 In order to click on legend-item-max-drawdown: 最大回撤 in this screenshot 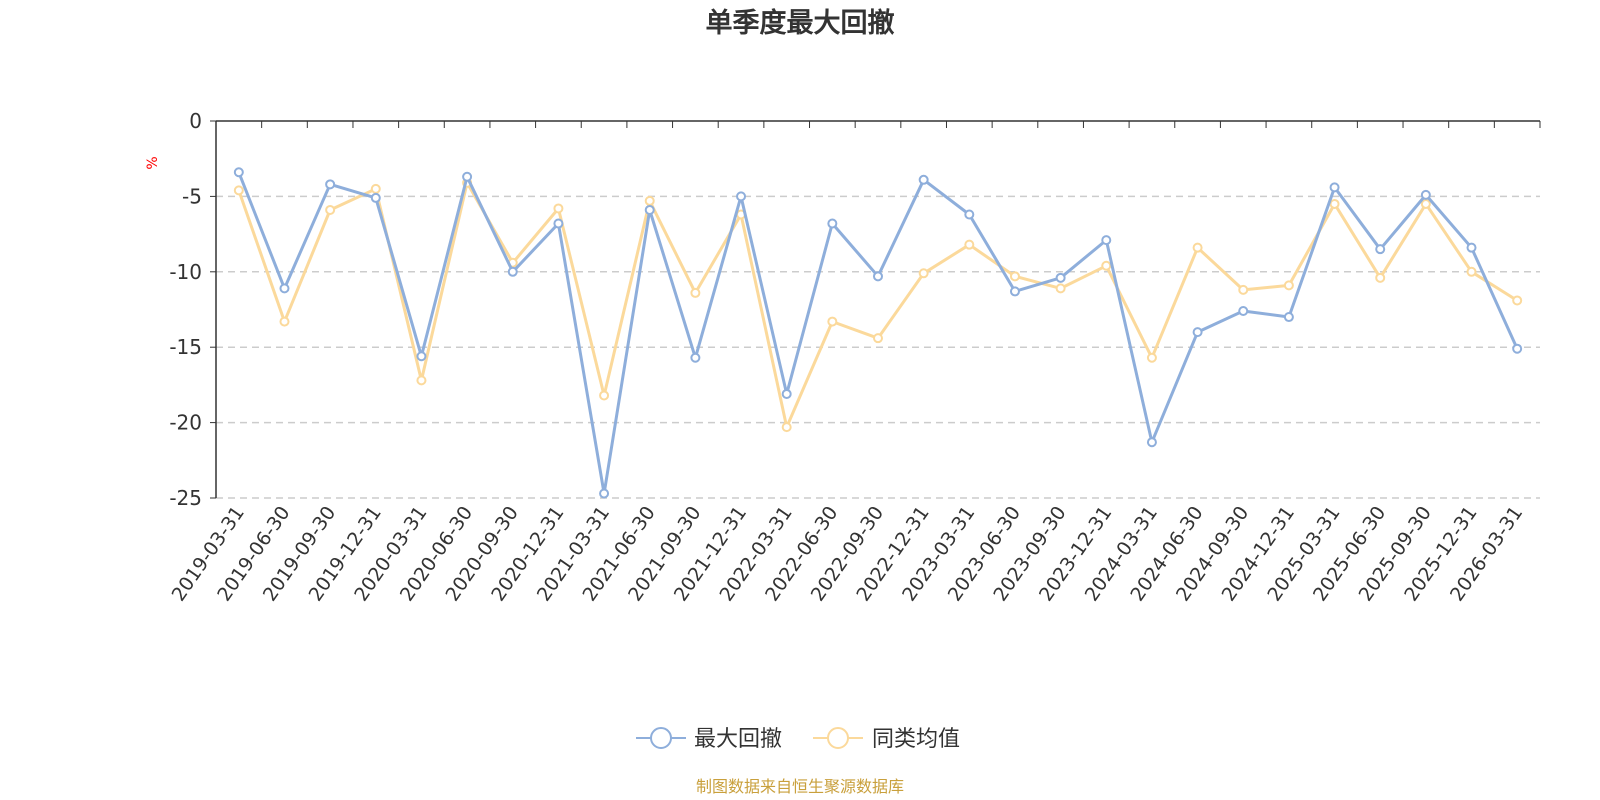, I will do `click(709, 739)`.